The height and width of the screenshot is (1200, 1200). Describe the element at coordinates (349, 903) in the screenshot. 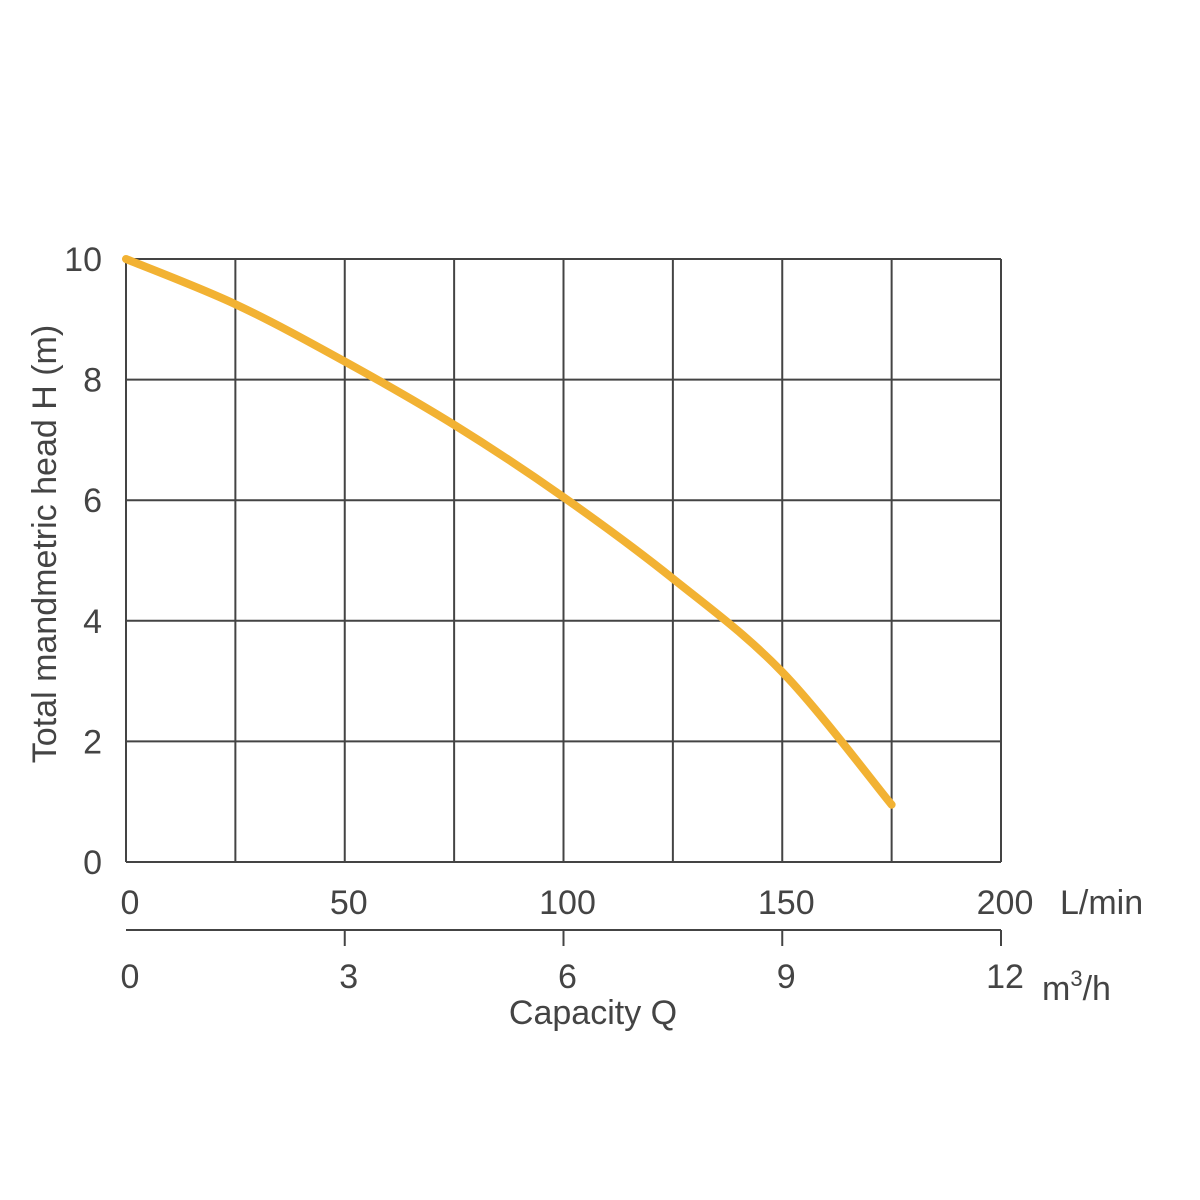

I see `x-tick-label: 50` at that location.